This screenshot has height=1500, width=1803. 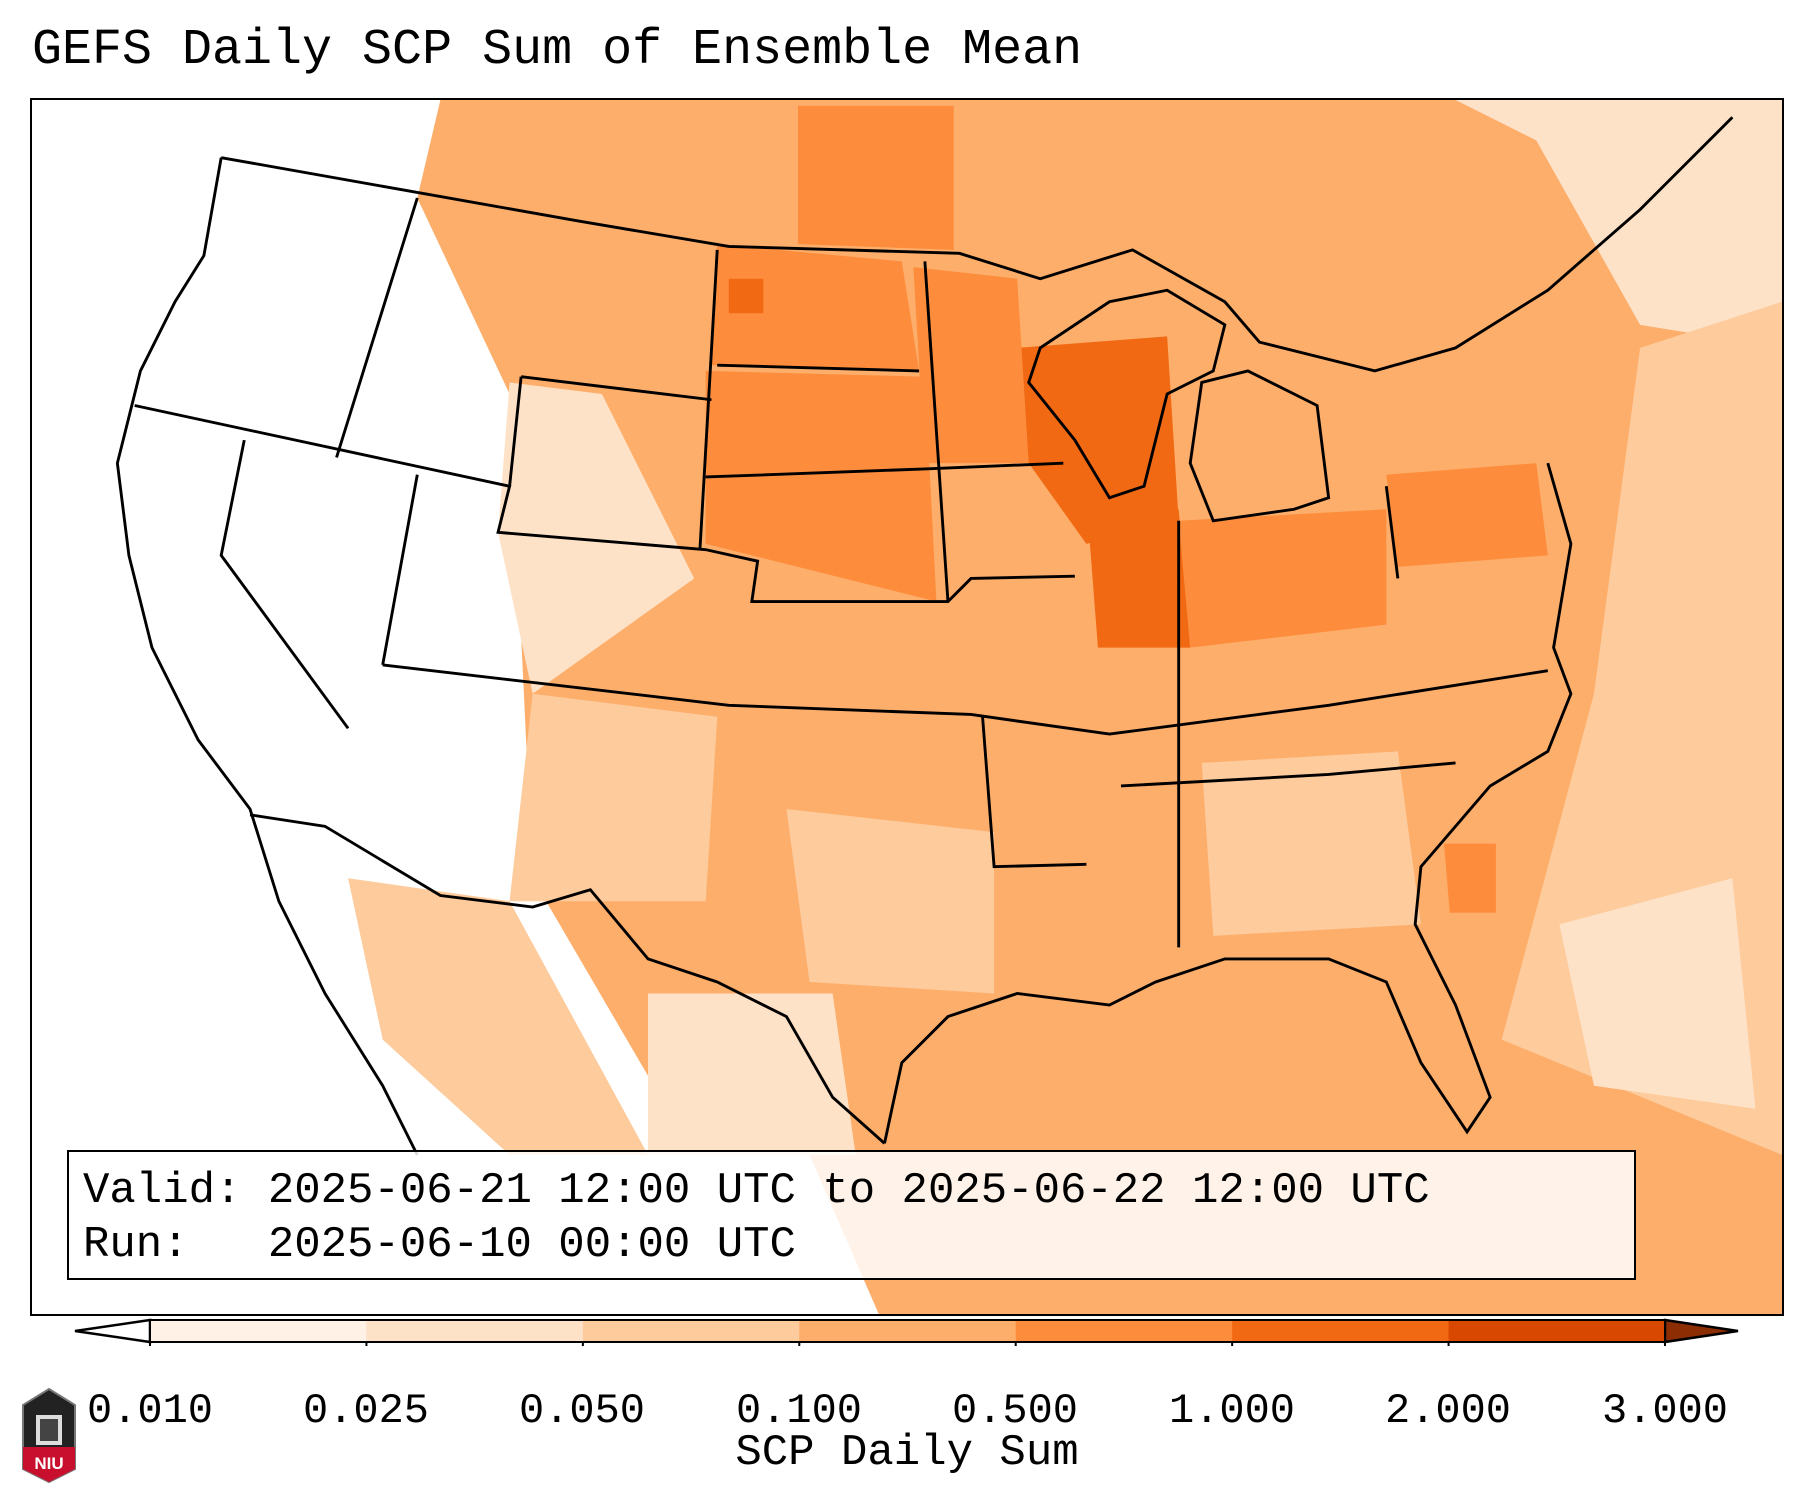 What do you see at coordinates (1015, 1411) in the screenshot?
I see `colorbar-tick: 0.500` at bounding box center [1015, 1411].